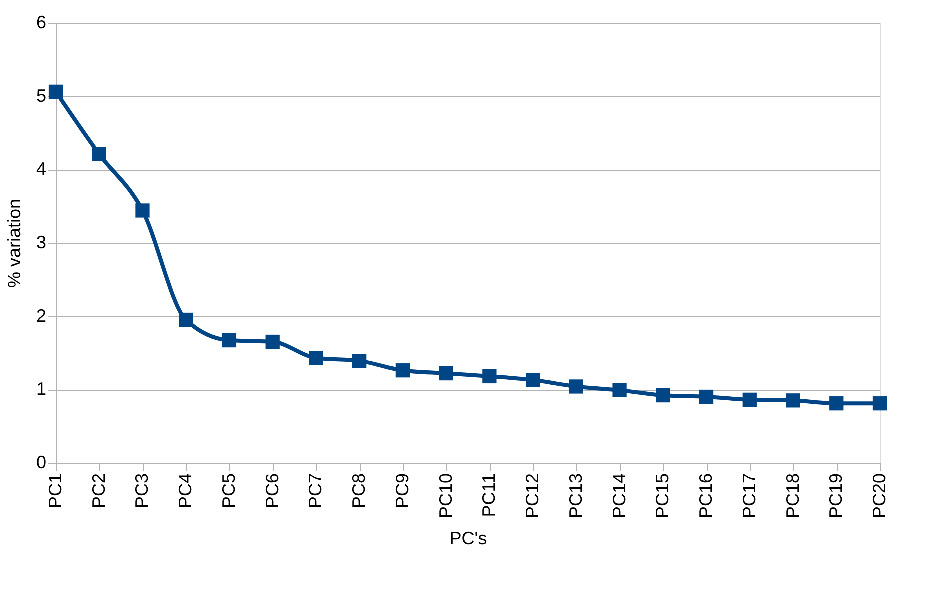  What do you see at coordinates (489, 496) in the screenshot?
I see `x-tick-label: PC11` at bounding box center [489, 496].